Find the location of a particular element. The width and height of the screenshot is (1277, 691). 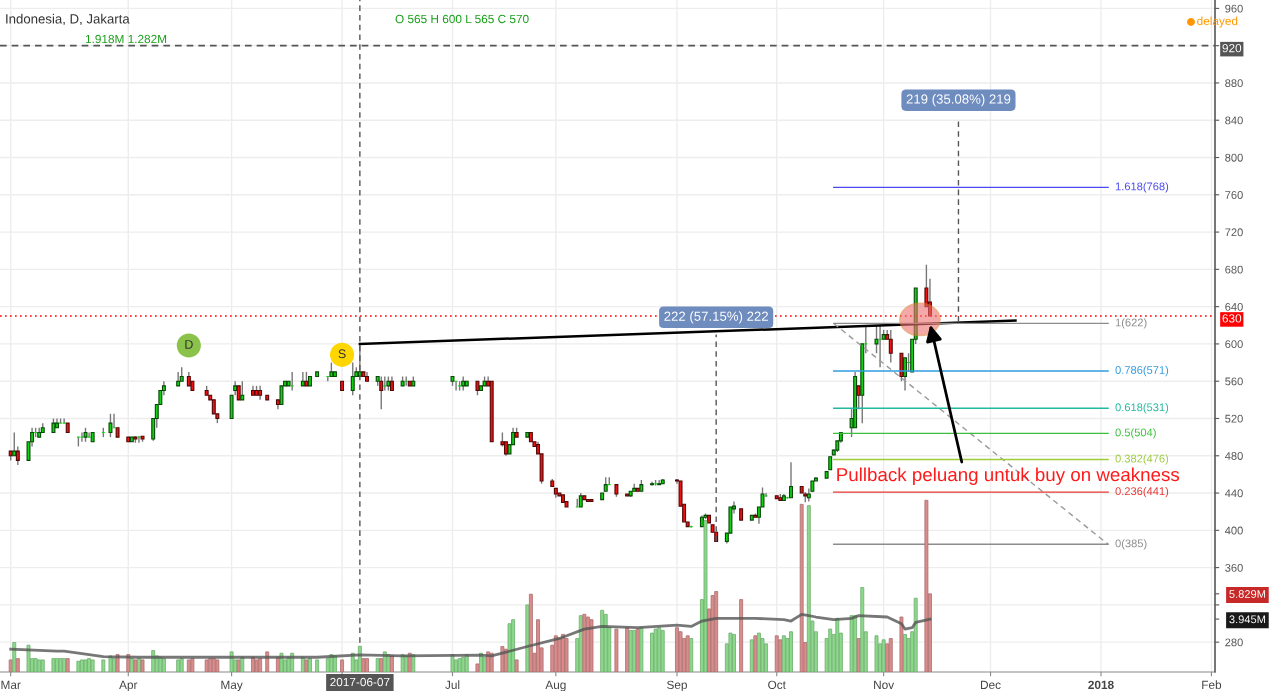

series-label: 0.236(441) is located at coordinates (1142, 492).